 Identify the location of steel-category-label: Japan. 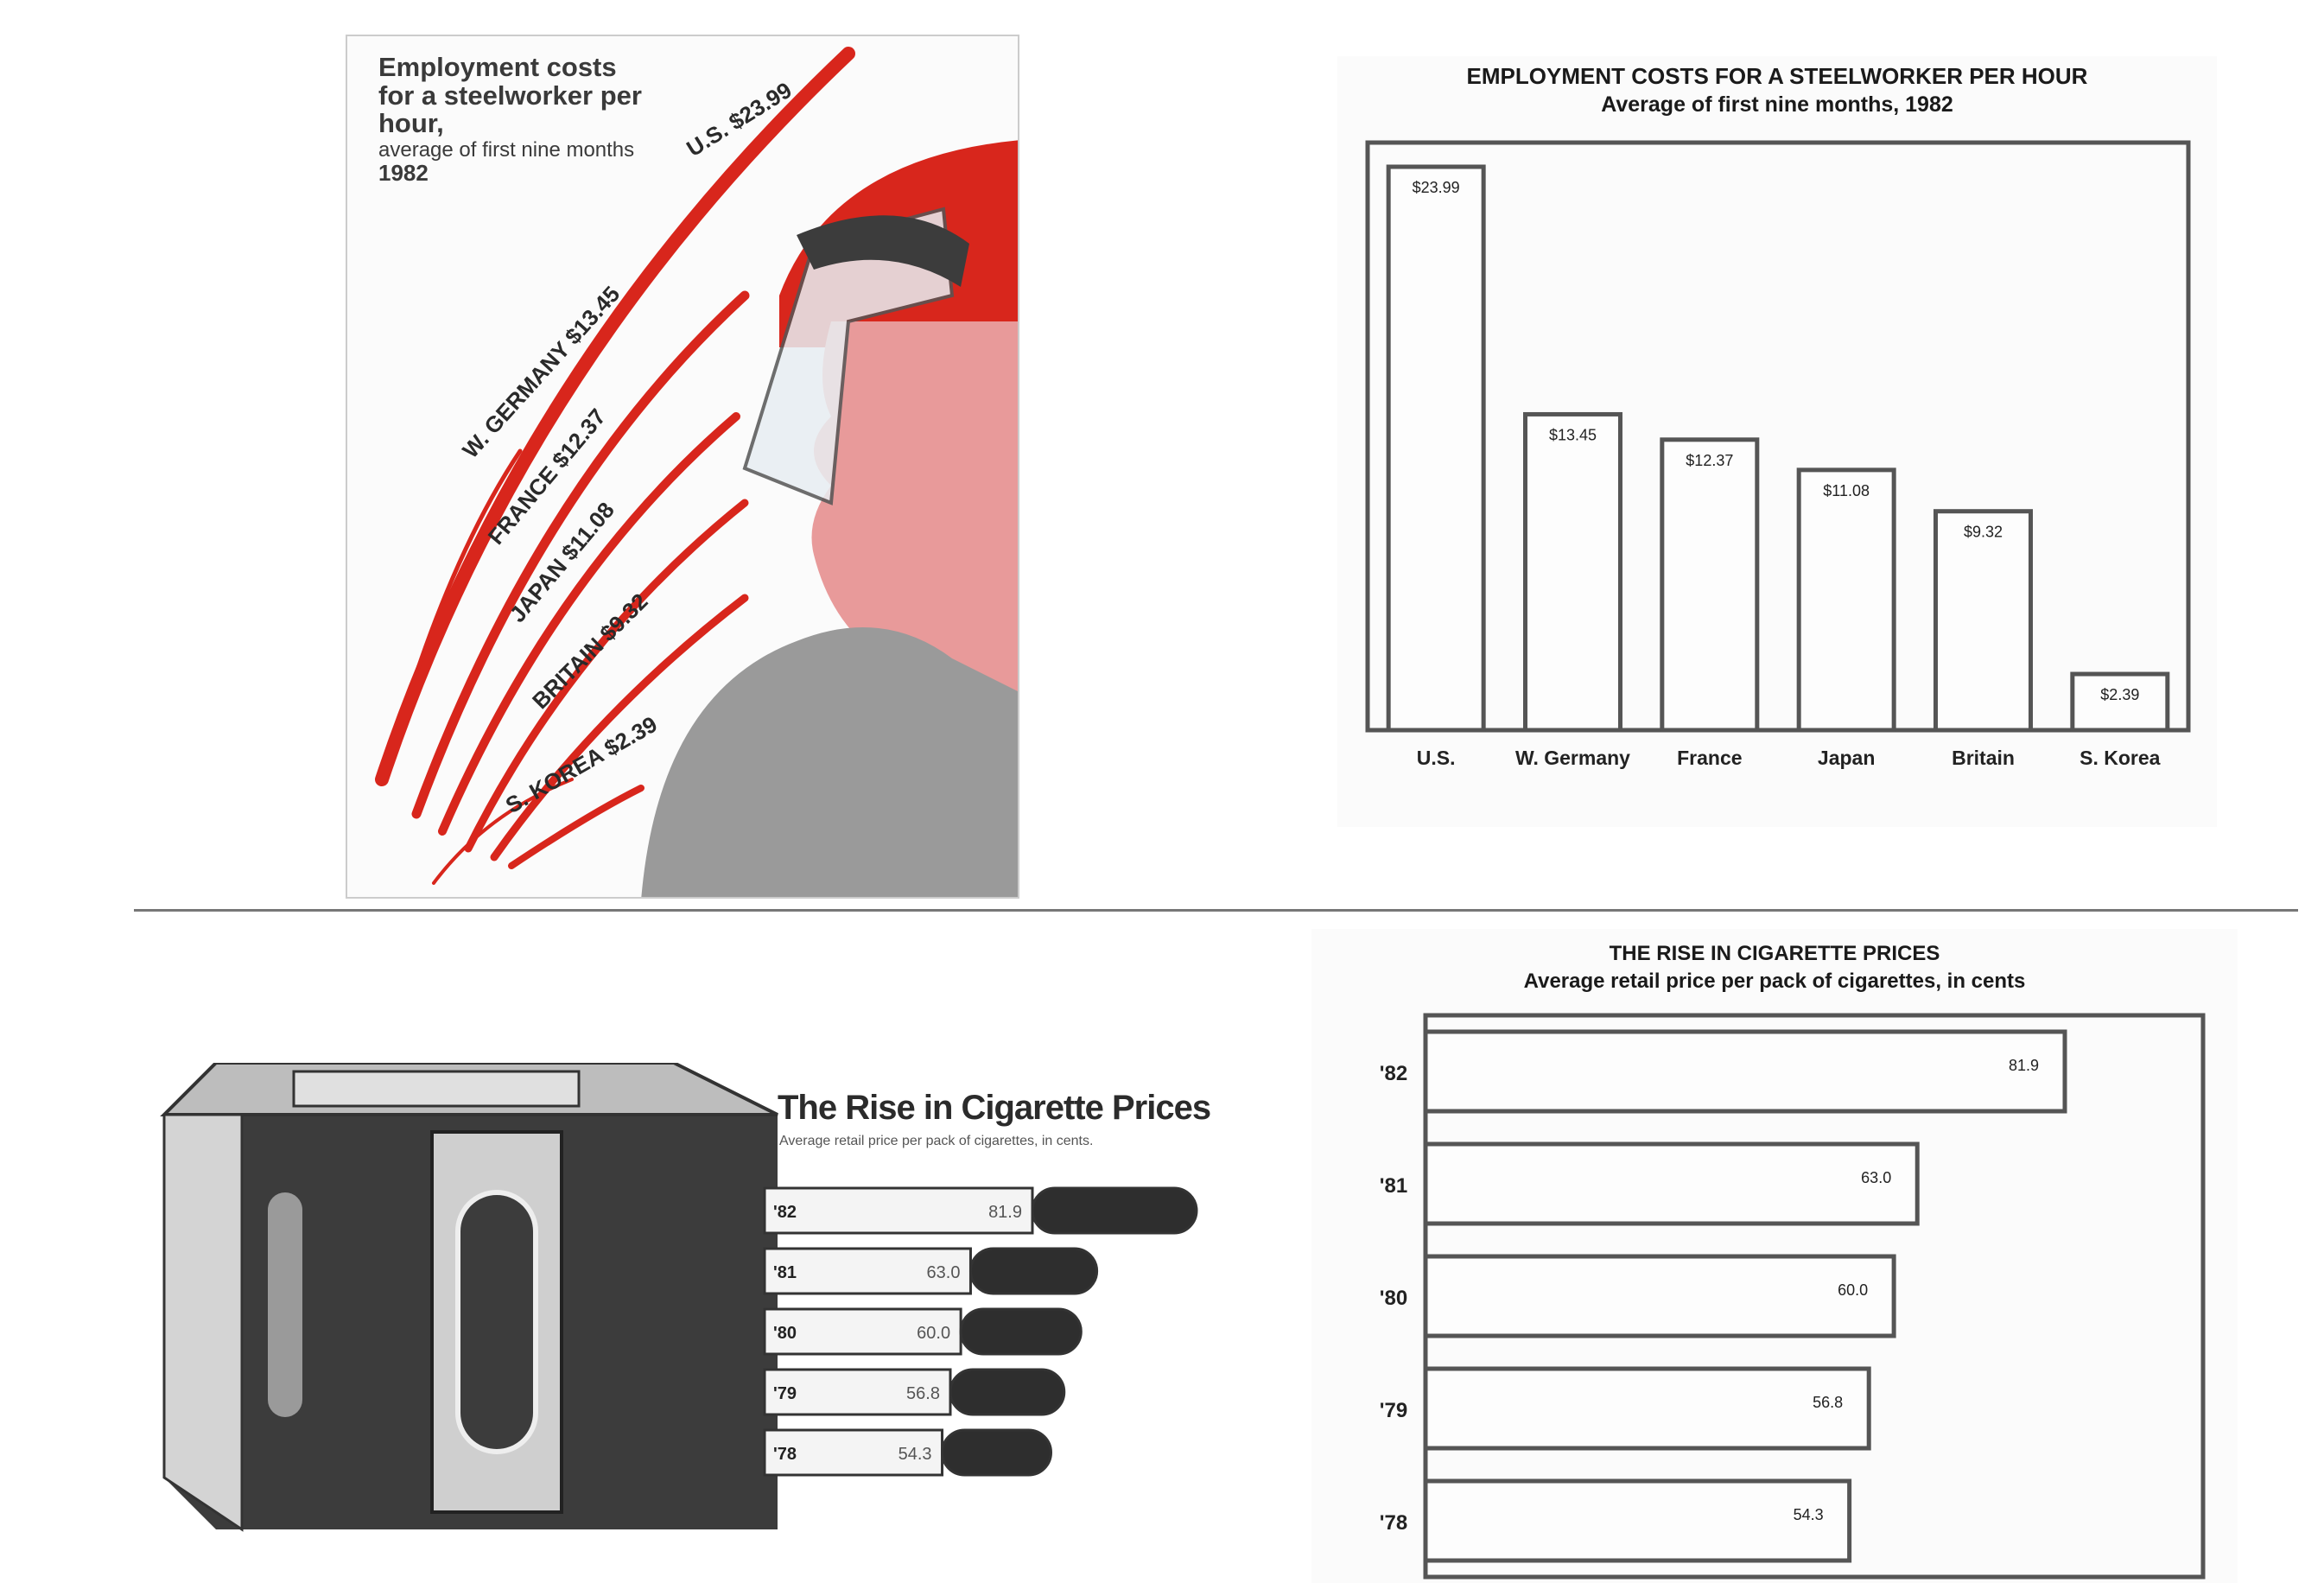
(1846, 758).